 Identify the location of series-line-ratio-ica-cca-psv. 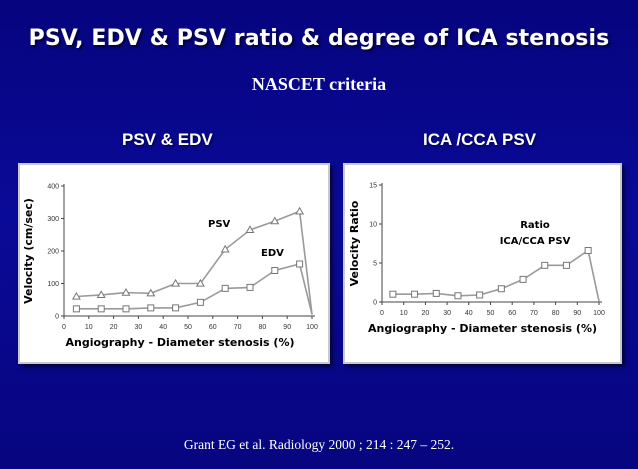
(496, 275).